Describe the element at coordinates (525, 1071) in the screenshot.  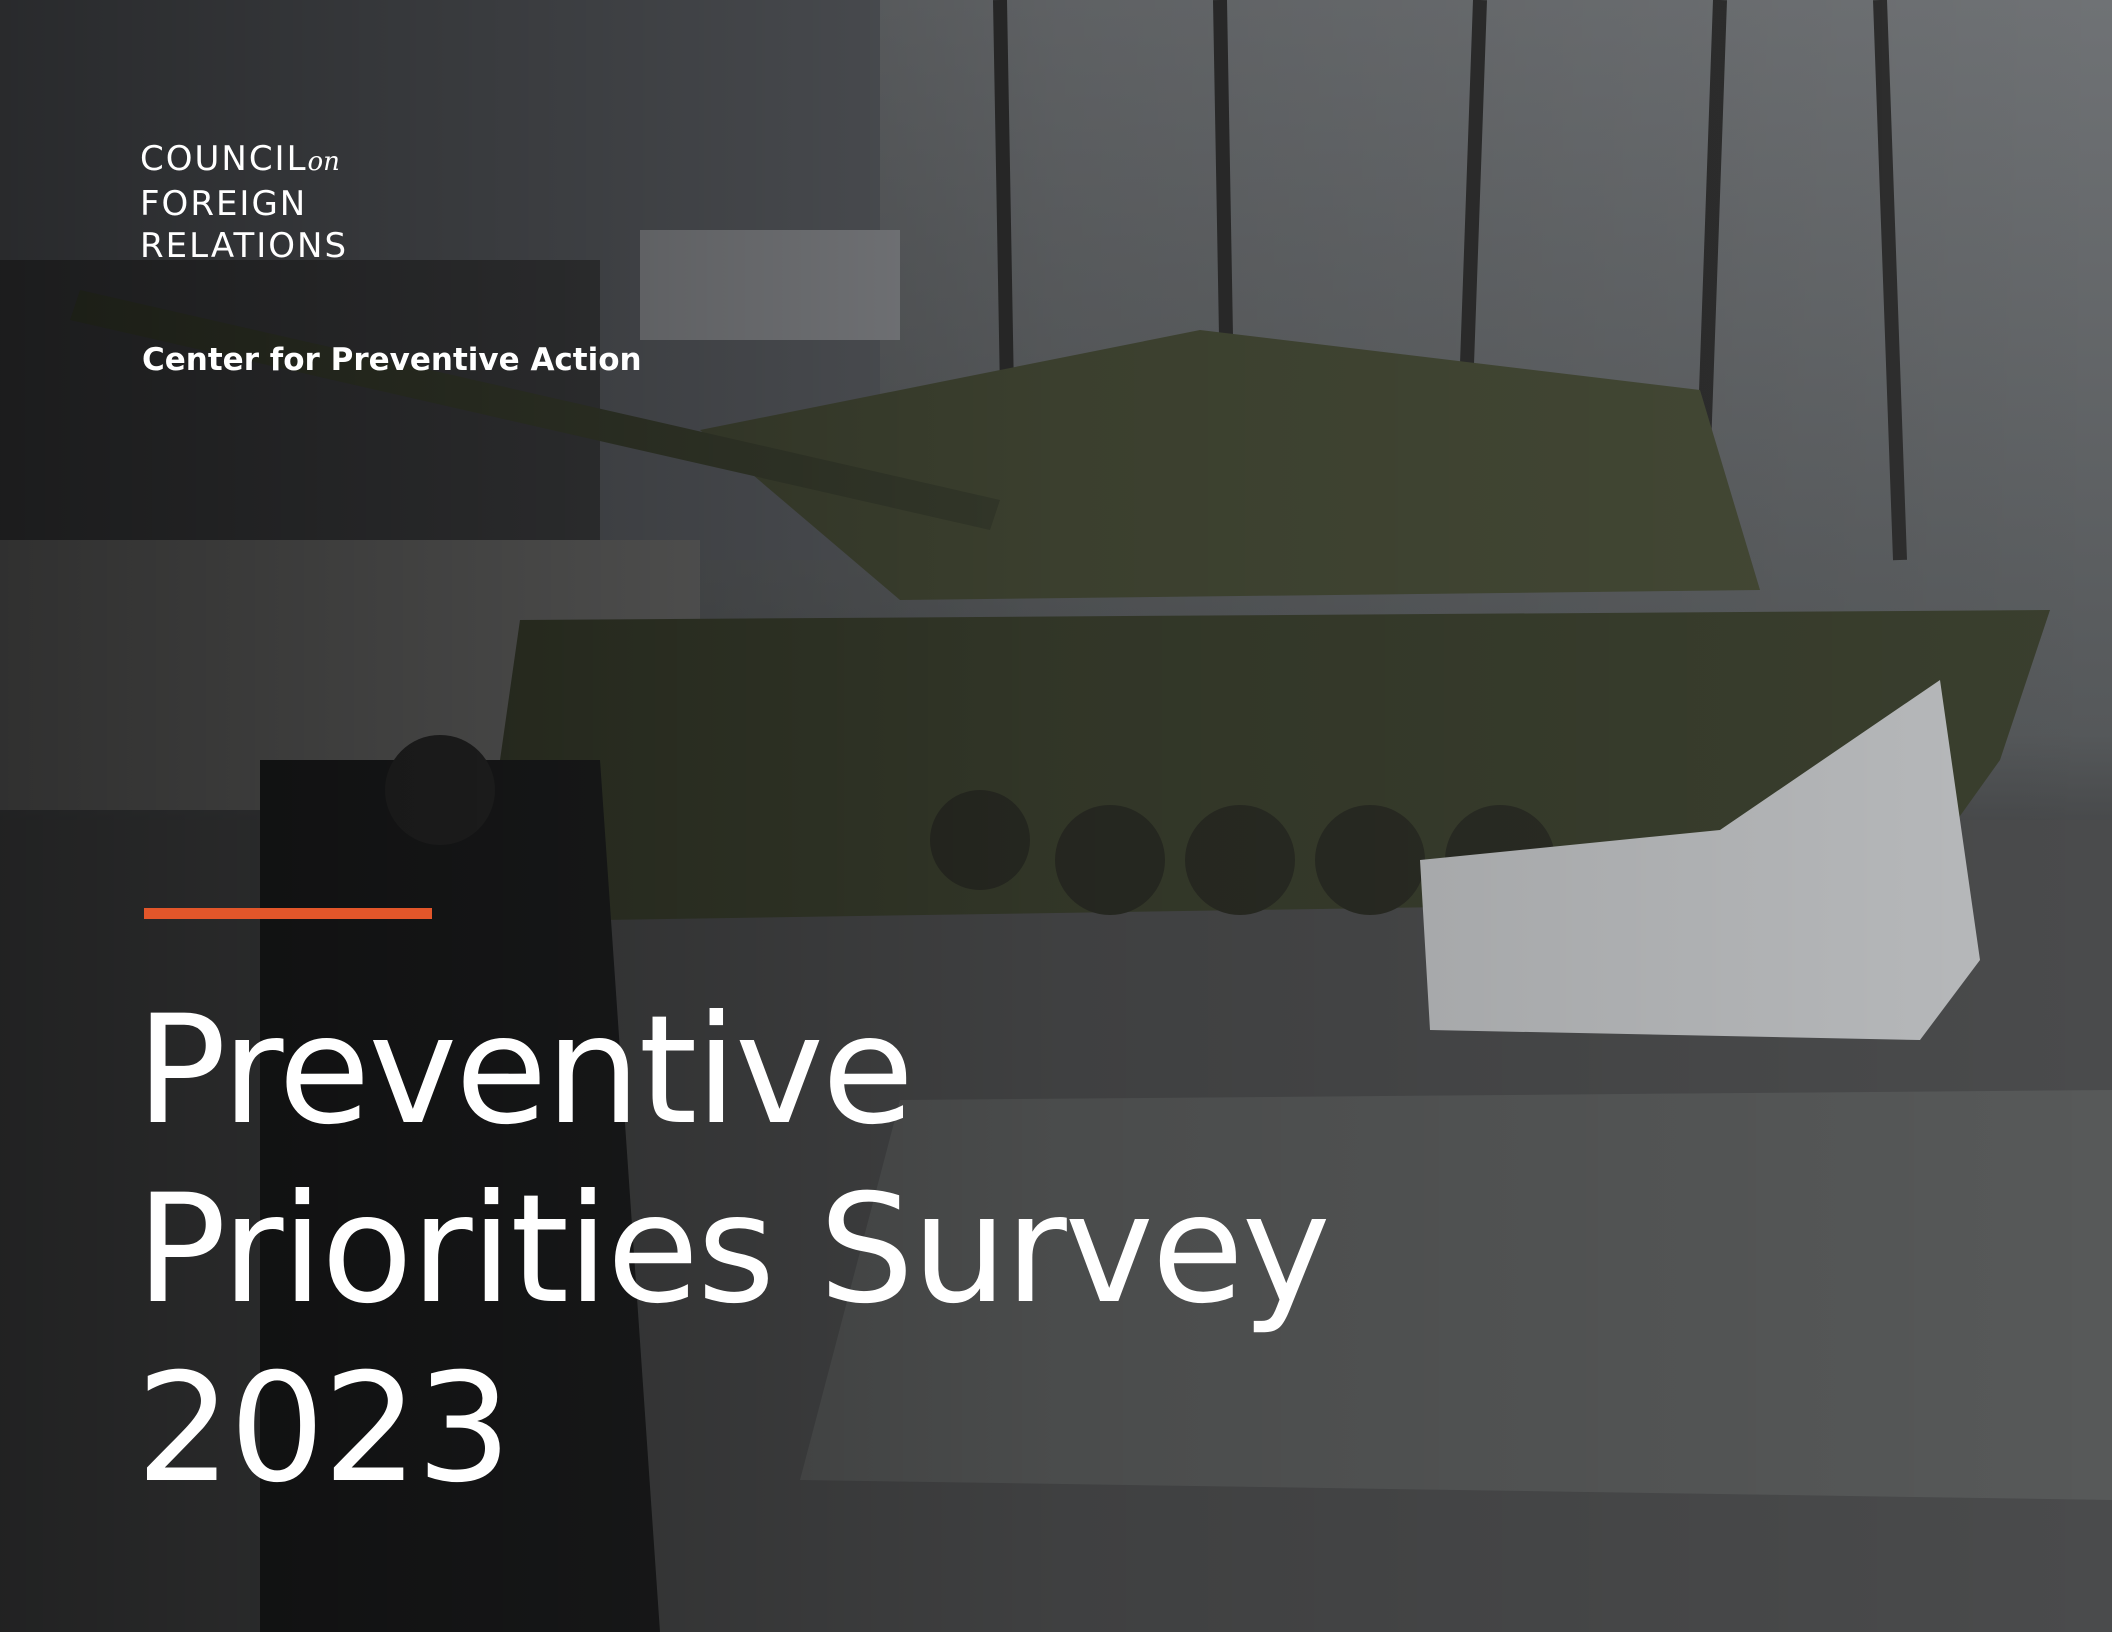
I see `title-line: Preventive` at that location.